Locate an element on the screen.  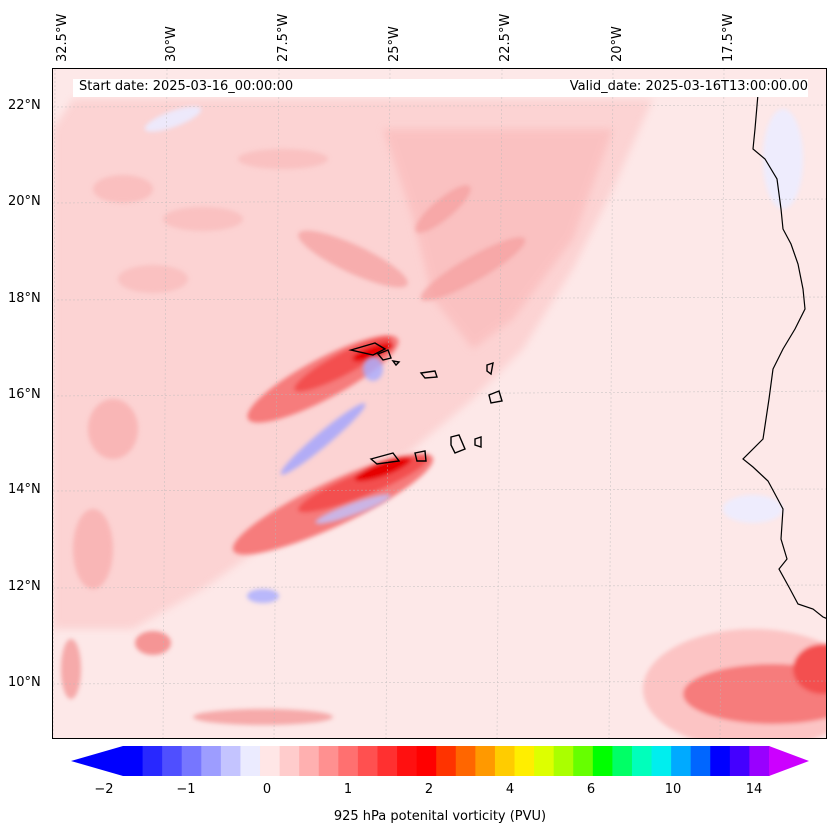
lon-label-27.5w: 27.5°W is located at coordinates (283, 37).